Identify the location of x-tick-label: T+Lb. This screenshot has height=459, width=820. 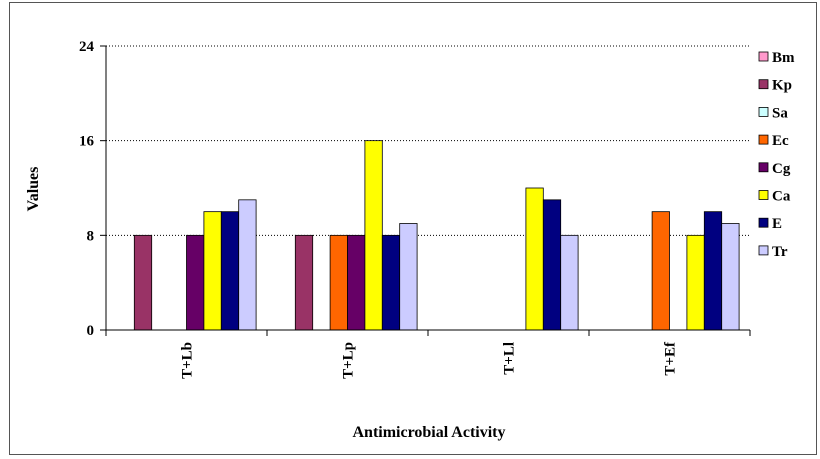
(188, 360).